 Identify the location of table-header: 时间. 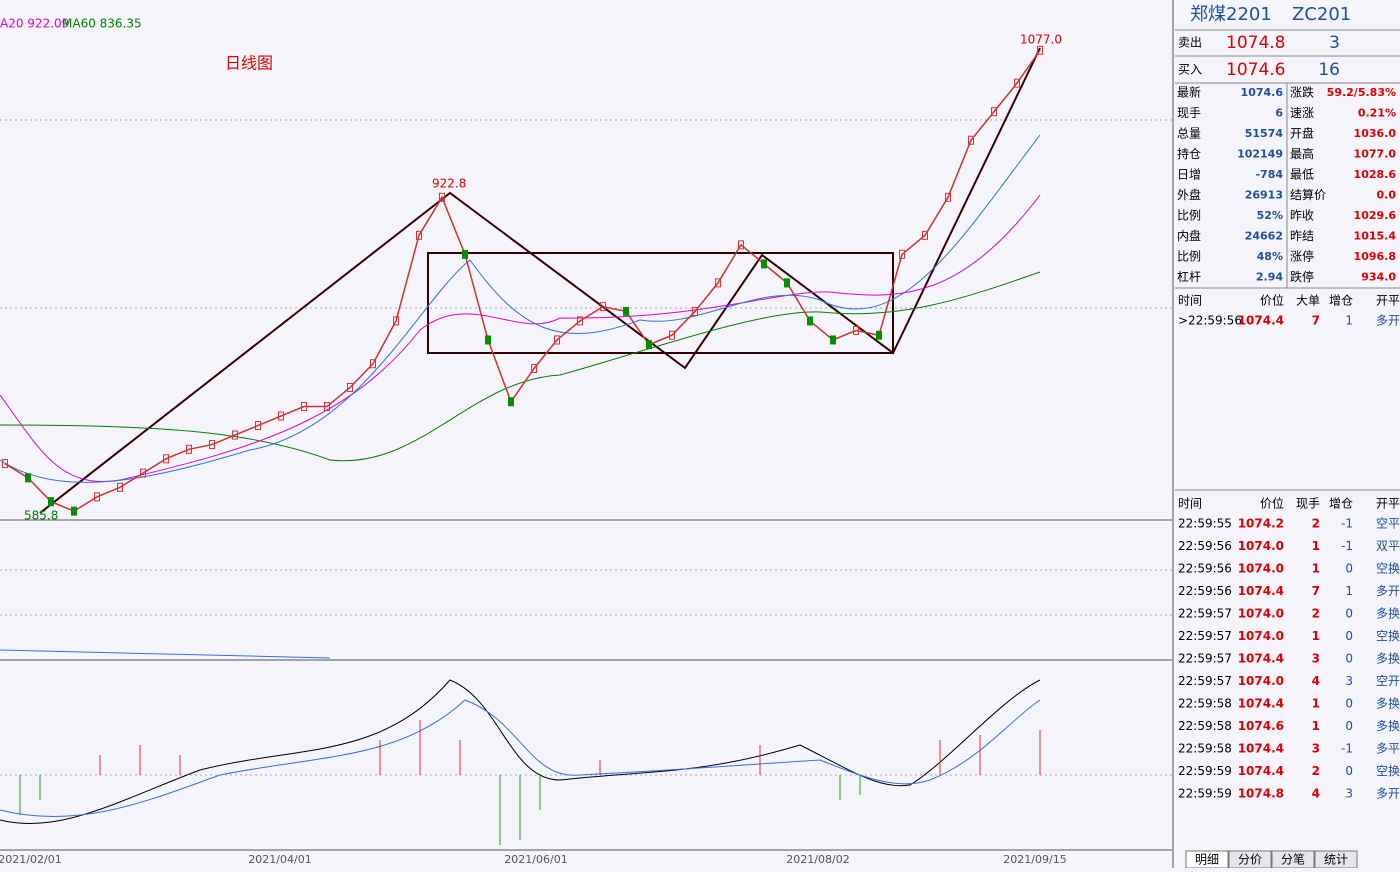
(1190, 504).